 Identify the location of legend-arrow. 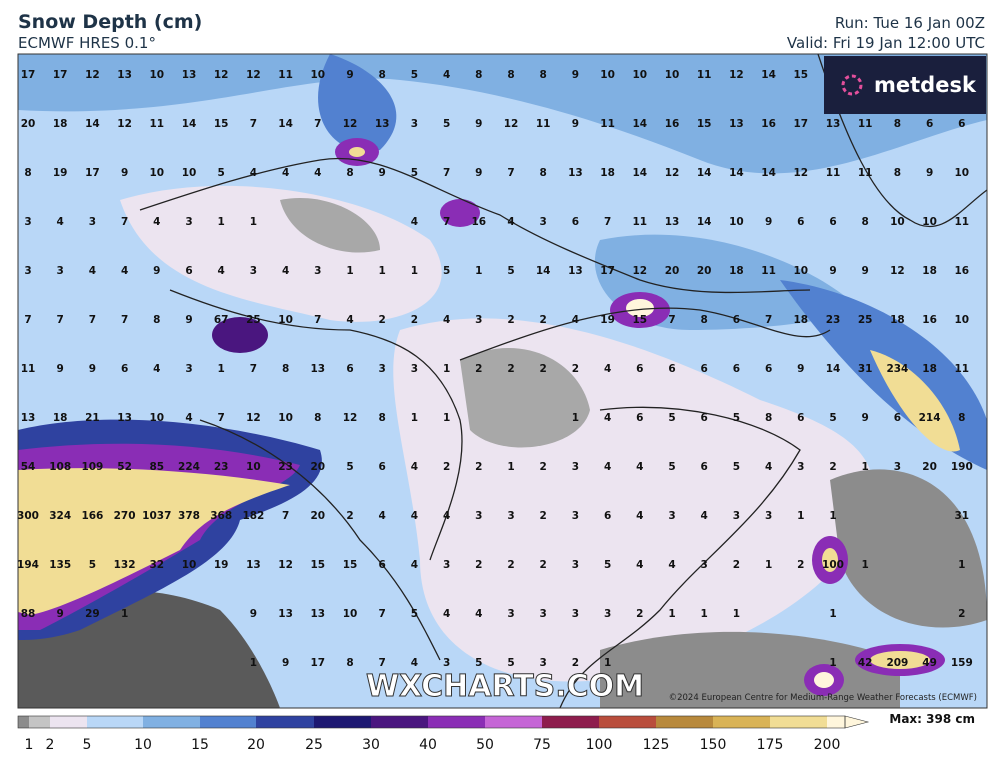
(857, 722).